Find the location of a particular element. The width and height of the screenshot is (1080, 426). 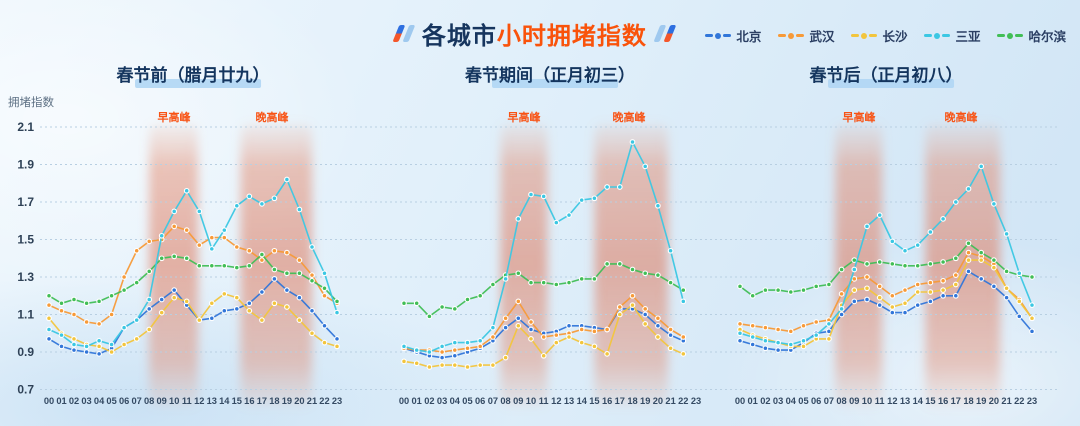

series-changsha-chart2 is located at coordinates (544, 336).